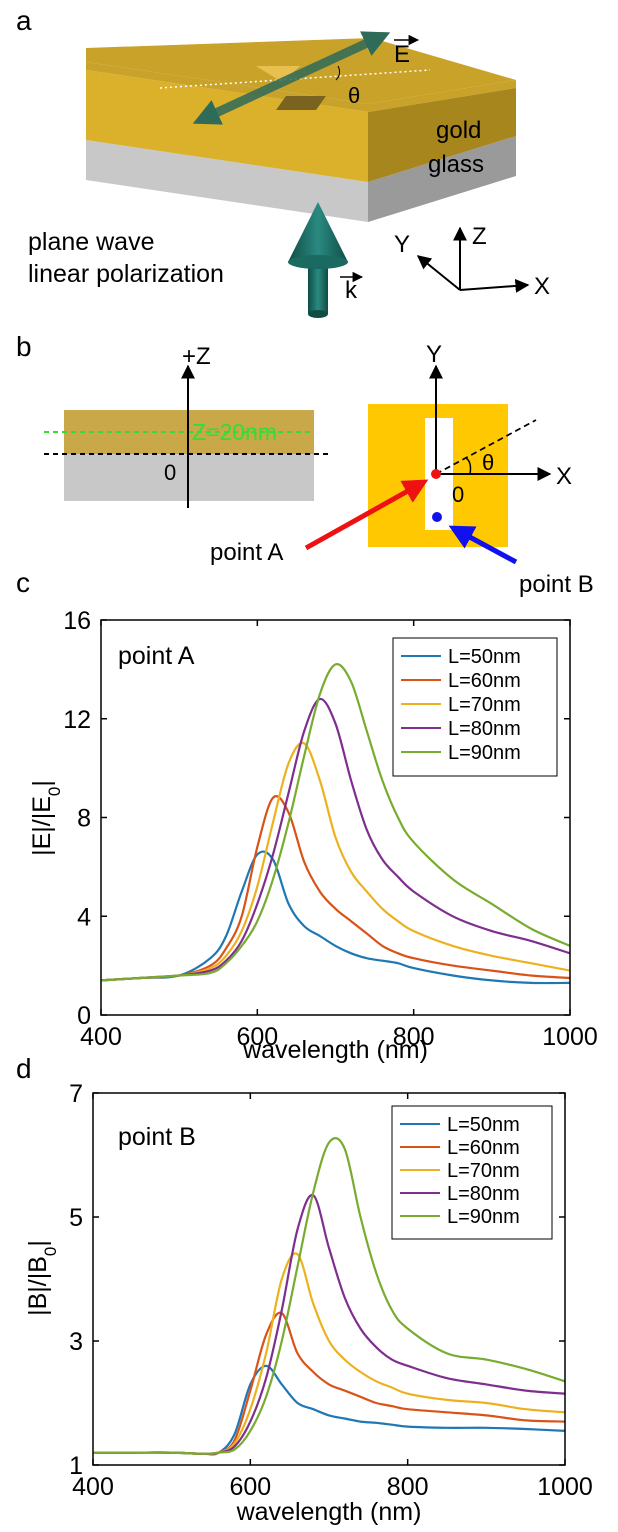 The image size is (618, 1532). What do you see at coordinates (483, 1125) in the screenshot?
I see `legend-label-d-0: L=50nm` at bounding box center [483, 1125].